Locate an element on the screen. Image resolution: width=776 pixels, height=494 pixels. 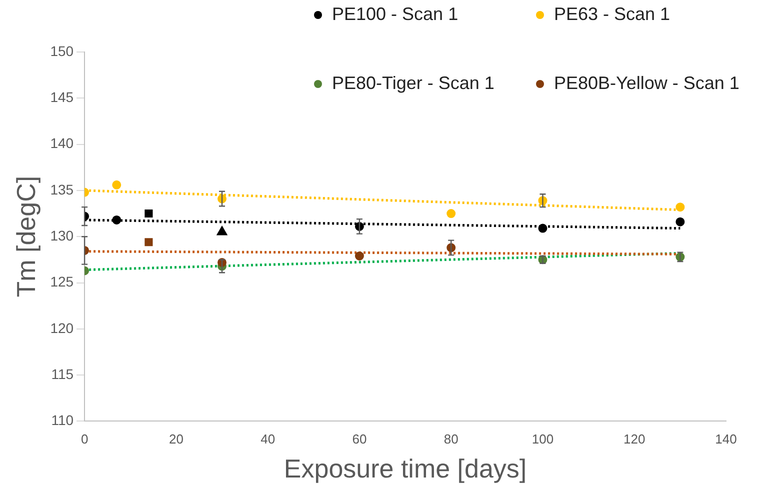
x-tick-label: 20 is located at coordinates (176, 439).